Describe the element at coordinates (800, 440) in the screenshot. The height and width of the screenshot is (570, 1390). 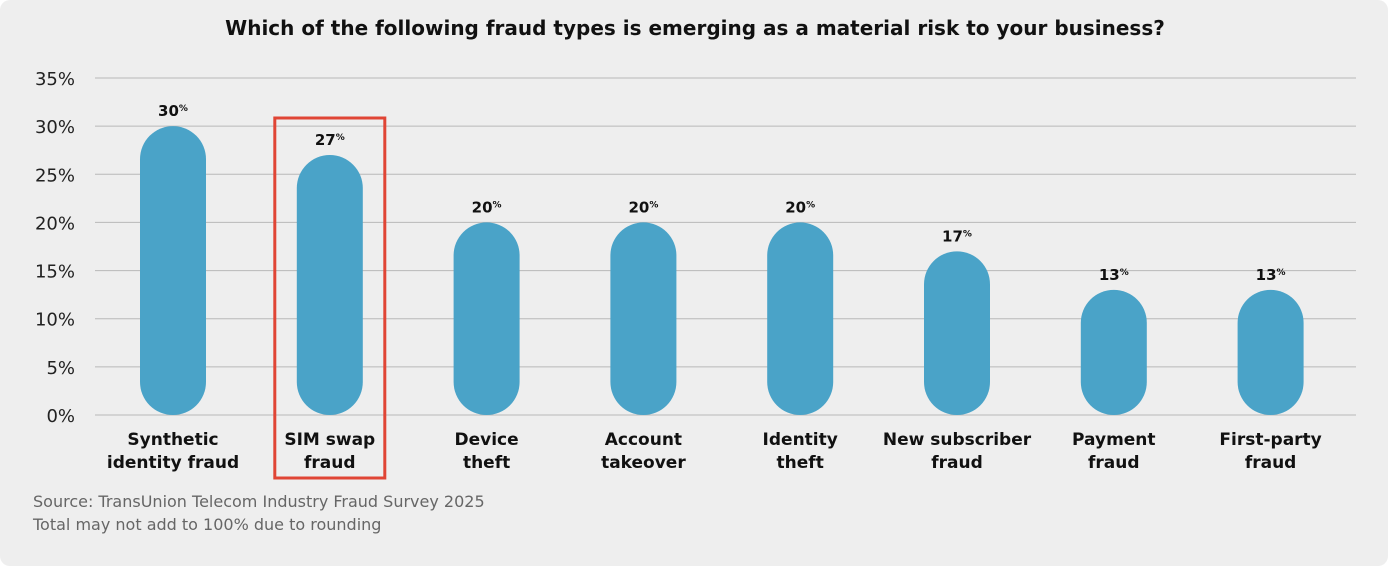
I see `category-label: Identity` at that location.